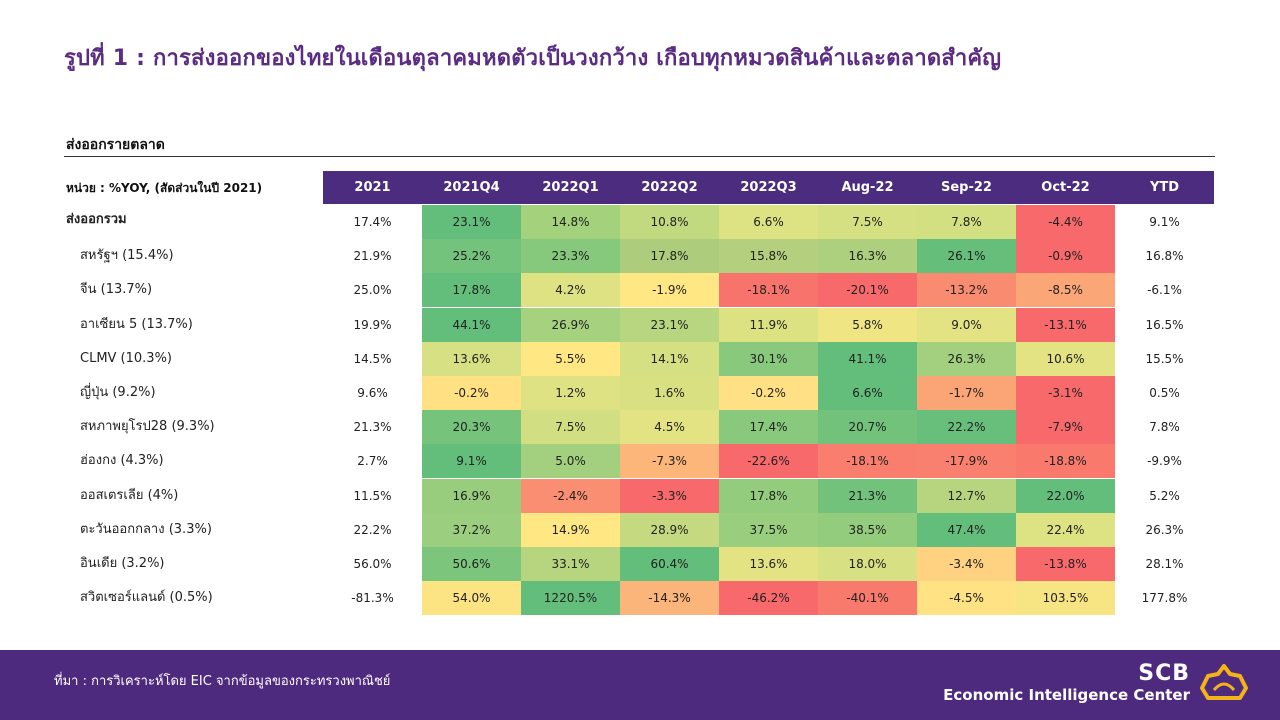 This screenshot has width=1280, height=720. I want to click on table-cell: 20.7%, so click(867, 427).